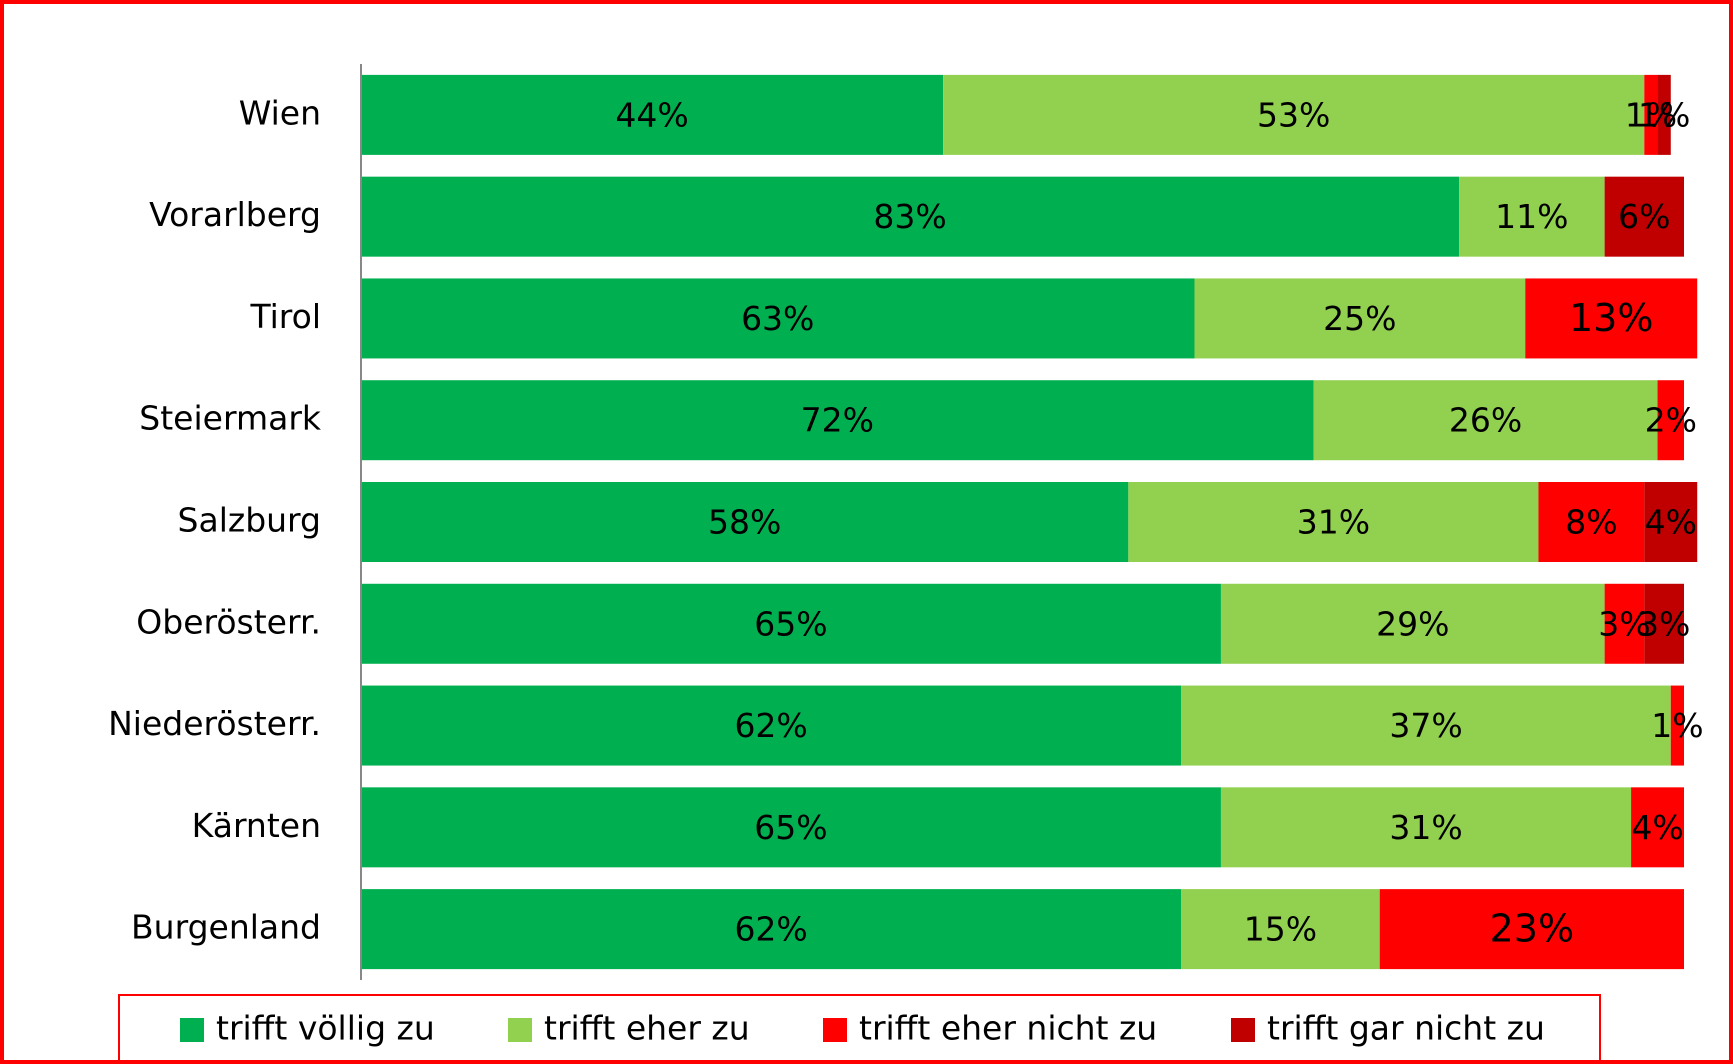  What do you see at coordinates (325, 1028) in the screenshot?
I see `legend-label: trifft völlig zu` at bounding box center [325, 1028].